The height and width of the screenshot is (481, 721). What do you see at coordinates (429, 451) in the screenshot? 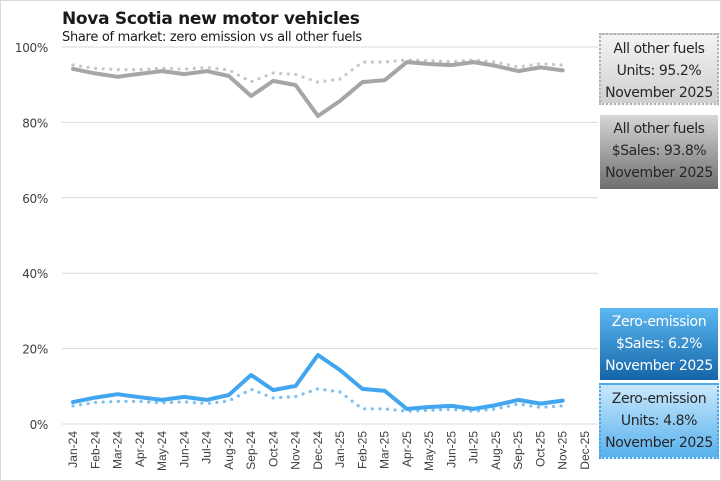
I see `x-tick-label: May-25` at bounding box center [429, 451].